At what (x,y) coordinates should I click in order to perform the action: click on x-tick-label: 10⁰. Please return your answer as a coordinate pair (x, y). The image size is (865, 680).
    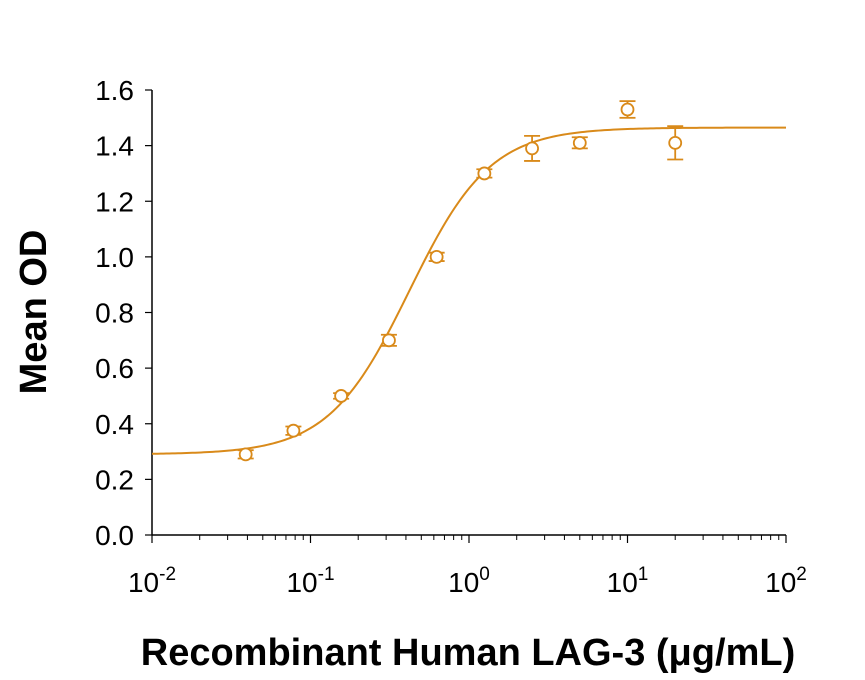
    Looking at the image, I should click on (469, 581).